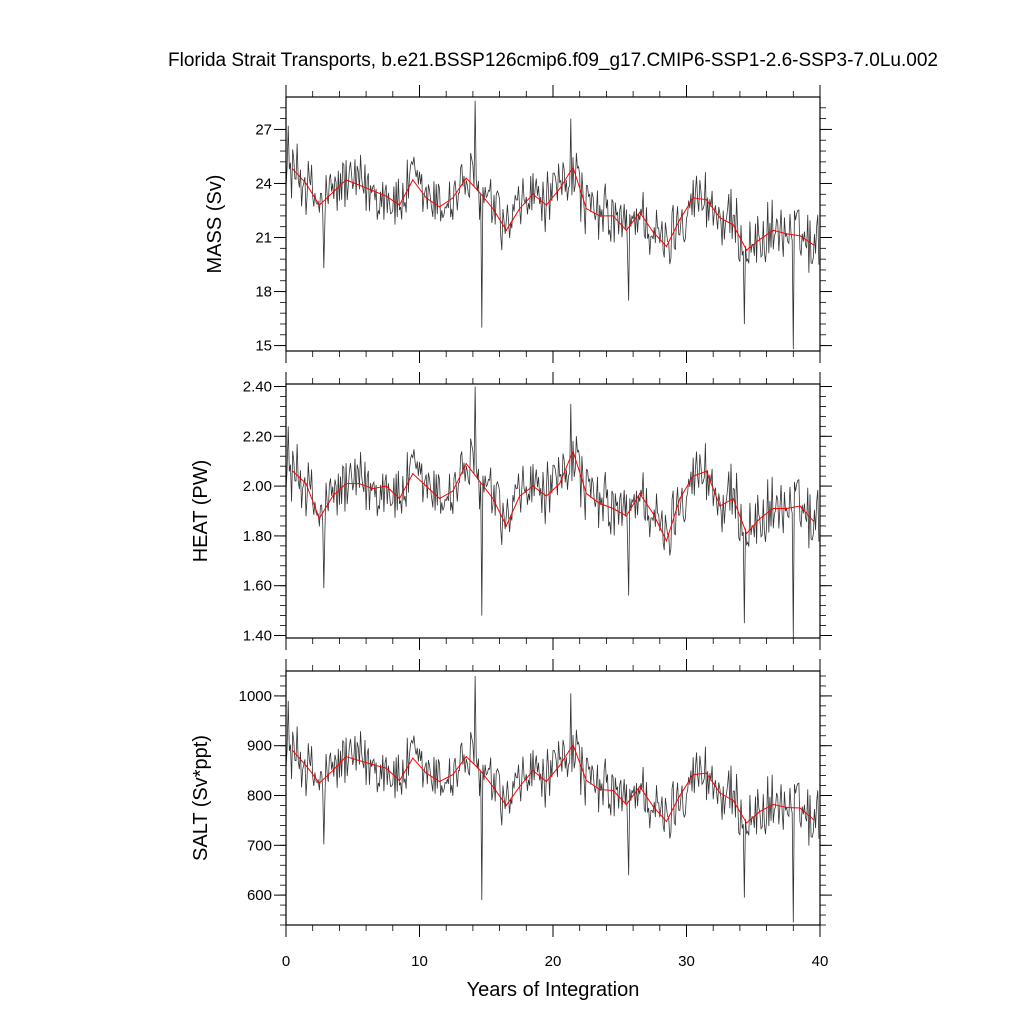  Describe the element at coordinates (259, 796) in the screenshot. I see `y-tick-label: 800` at that location.